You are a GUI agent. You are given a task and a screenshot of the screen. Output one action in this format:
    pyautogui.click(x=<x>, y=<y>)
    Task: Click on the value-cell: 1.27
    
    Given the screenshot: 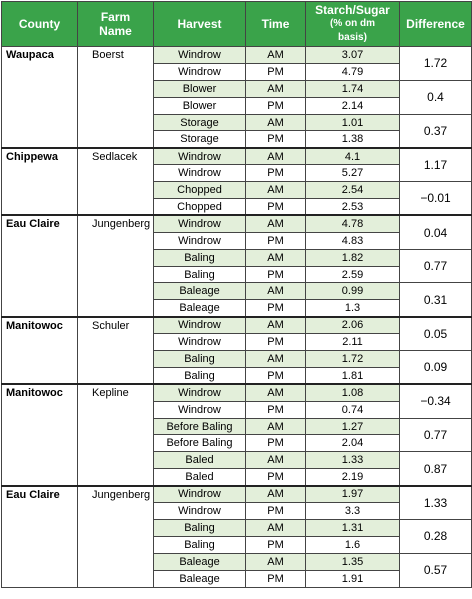 What is the action you would take?
    pyautogui.click(x=352, y=426)
    